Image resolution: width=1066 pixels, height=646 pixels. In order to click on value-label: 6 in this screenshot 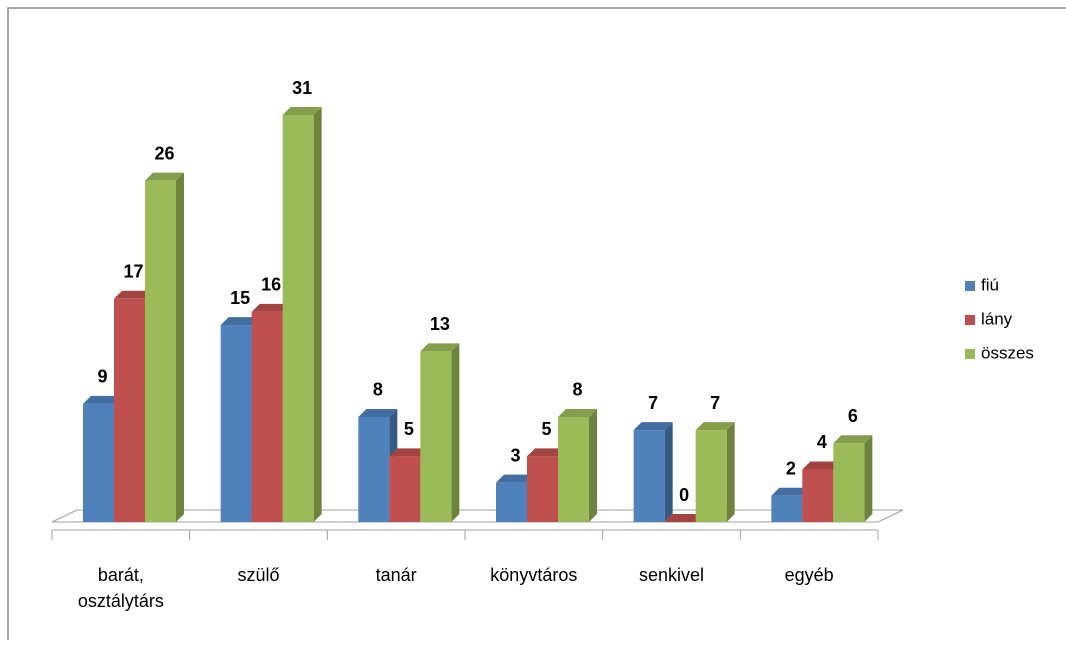, I will do `click(853, 416)`.